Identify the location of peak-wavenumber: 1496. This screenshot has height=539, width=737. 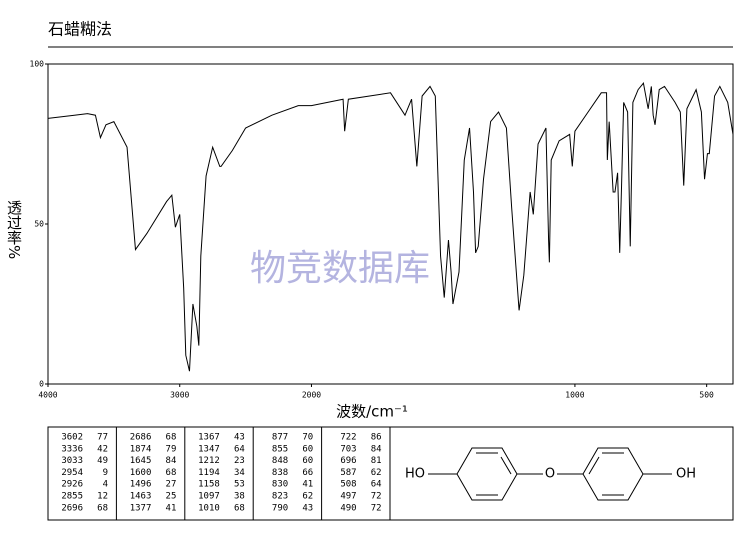
(141, 485).